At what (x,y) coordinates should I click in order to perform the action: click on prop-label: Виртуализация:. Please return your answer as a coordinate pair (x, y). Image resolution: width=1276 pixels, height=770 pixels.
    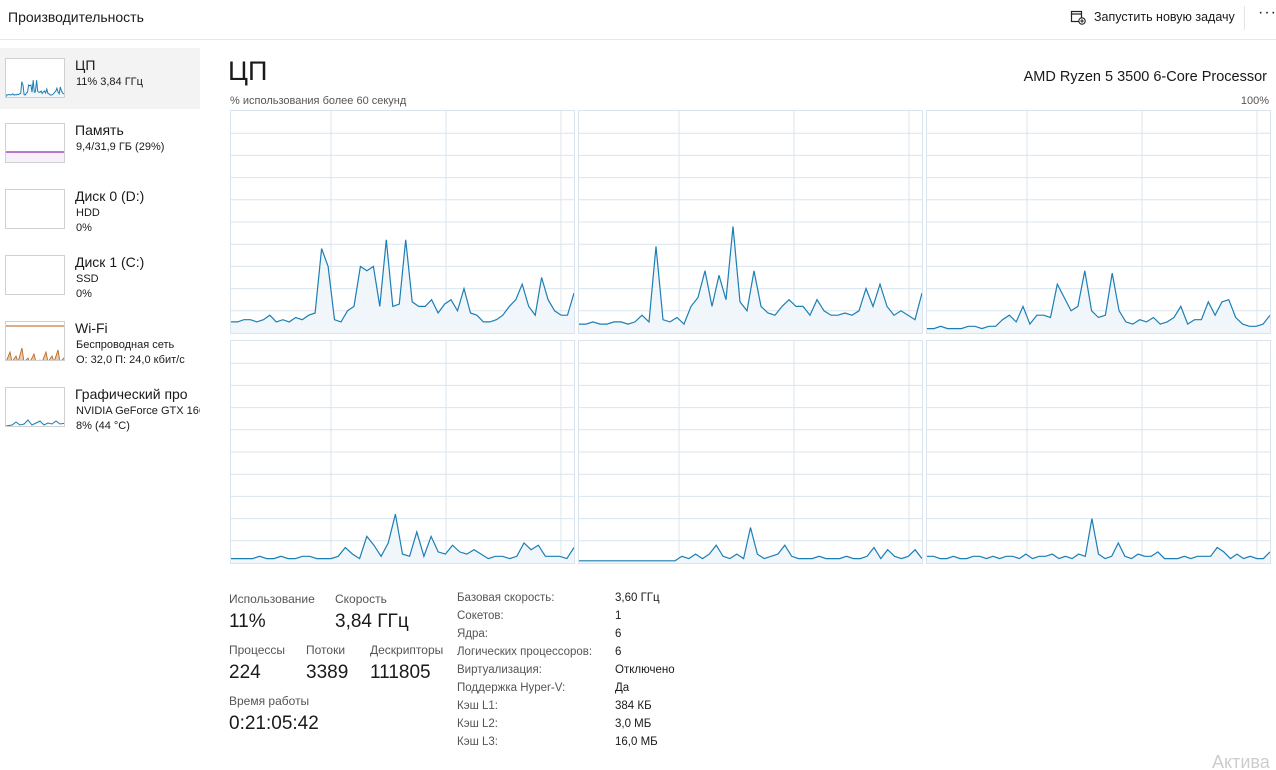
    Looking at the image, I should click on (499, 670).